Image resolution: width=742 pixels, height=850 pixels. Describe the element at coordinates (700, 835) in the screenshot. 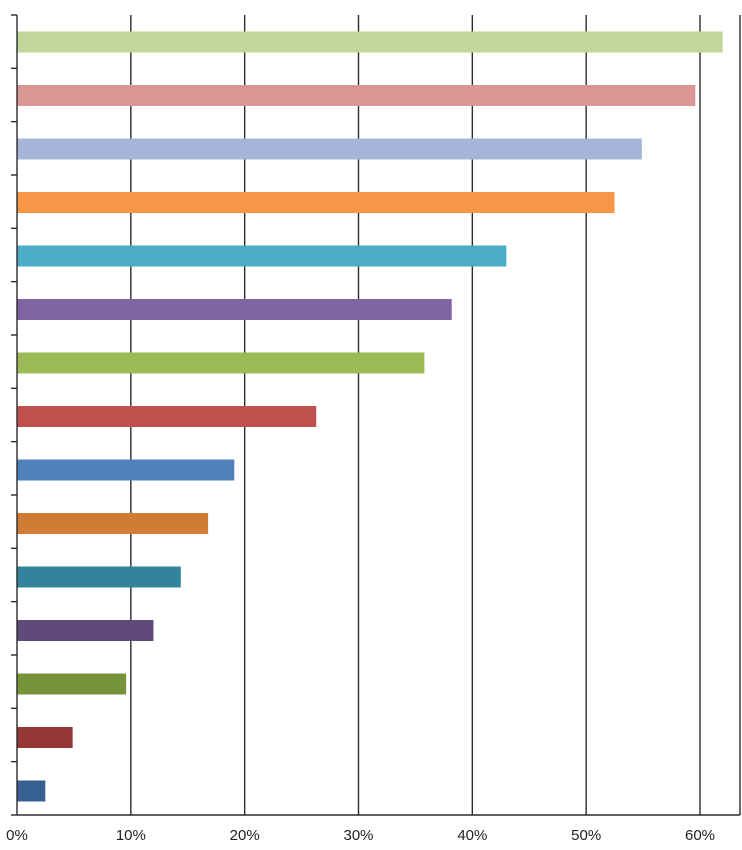

I see `x-tick-label-60: 60%` at that location.